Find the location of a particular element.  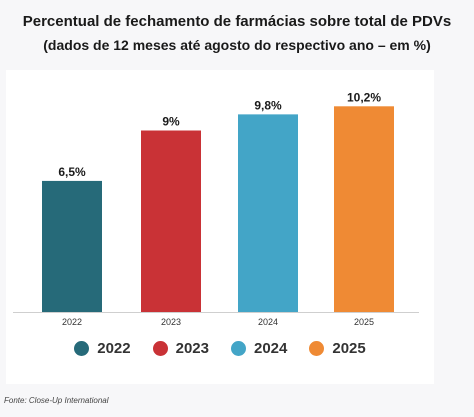

x-tick-label-2024: 2024 is located at coordinates (268, 322).